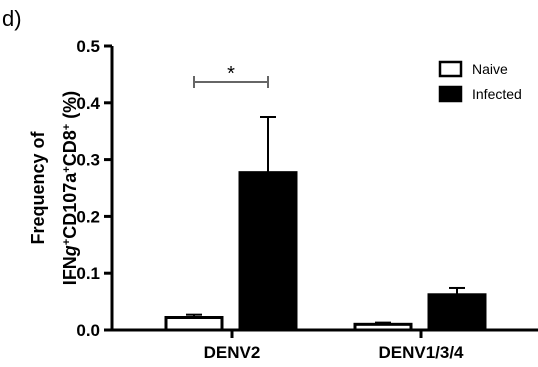  What do you see at coordinates (231, 74) in the screenshot?
I see `significance-star: *` at bounding box center [231, 74].